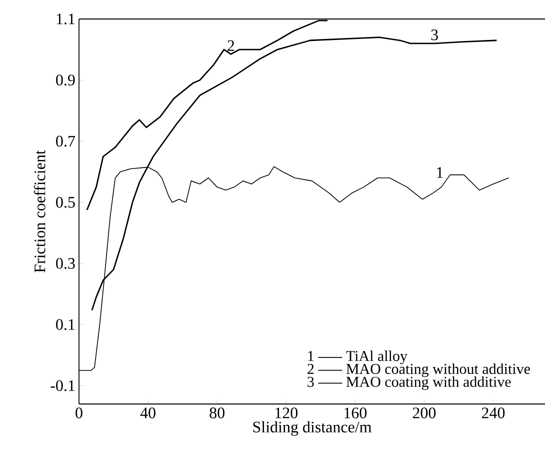 The height and width of the screenshot is (457, 545). I want to click on legend-label: TiAl alloy, so click(377, 357).